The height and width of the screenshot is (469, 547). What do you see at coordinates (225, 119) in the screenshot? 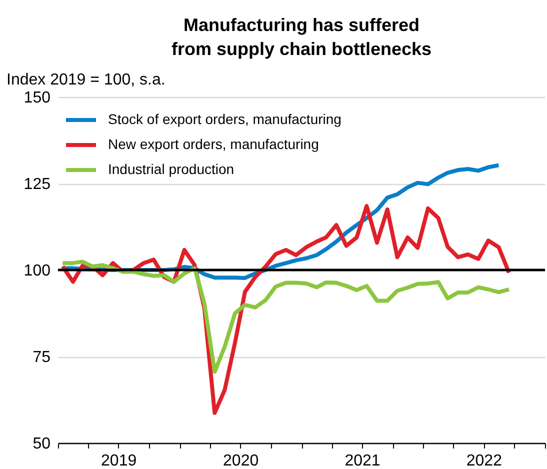
I see `legend-label: Stock of export orders, manufacturing` at bounding box center [225, 119].